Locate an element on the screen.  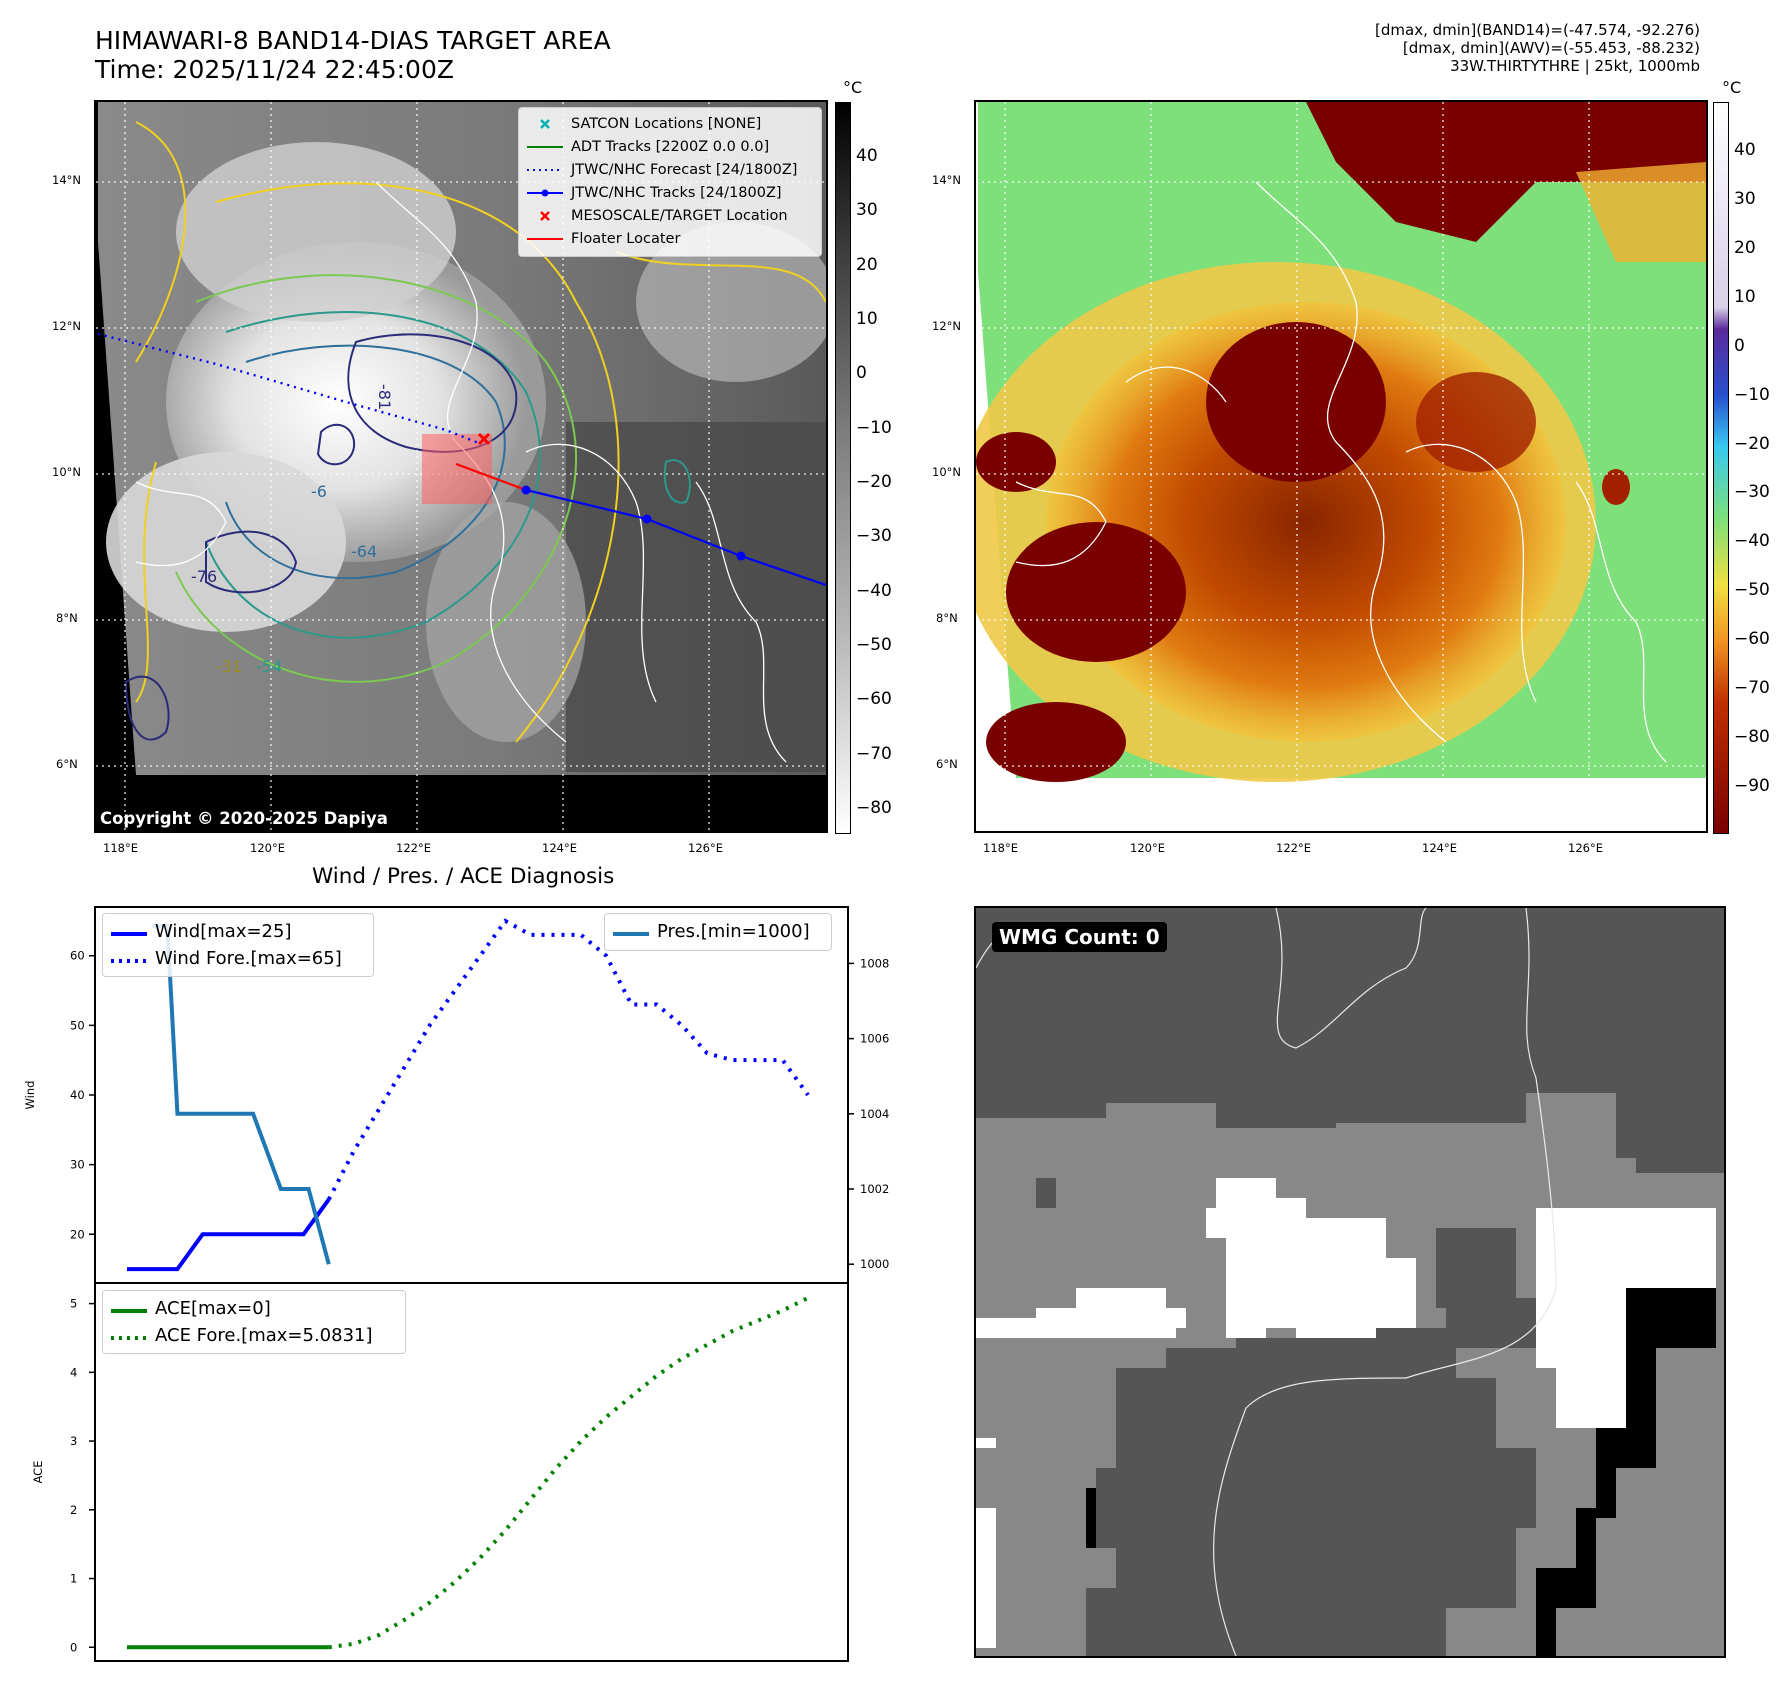
y-tick-label: 50 is located at coordinates (77, 1025).